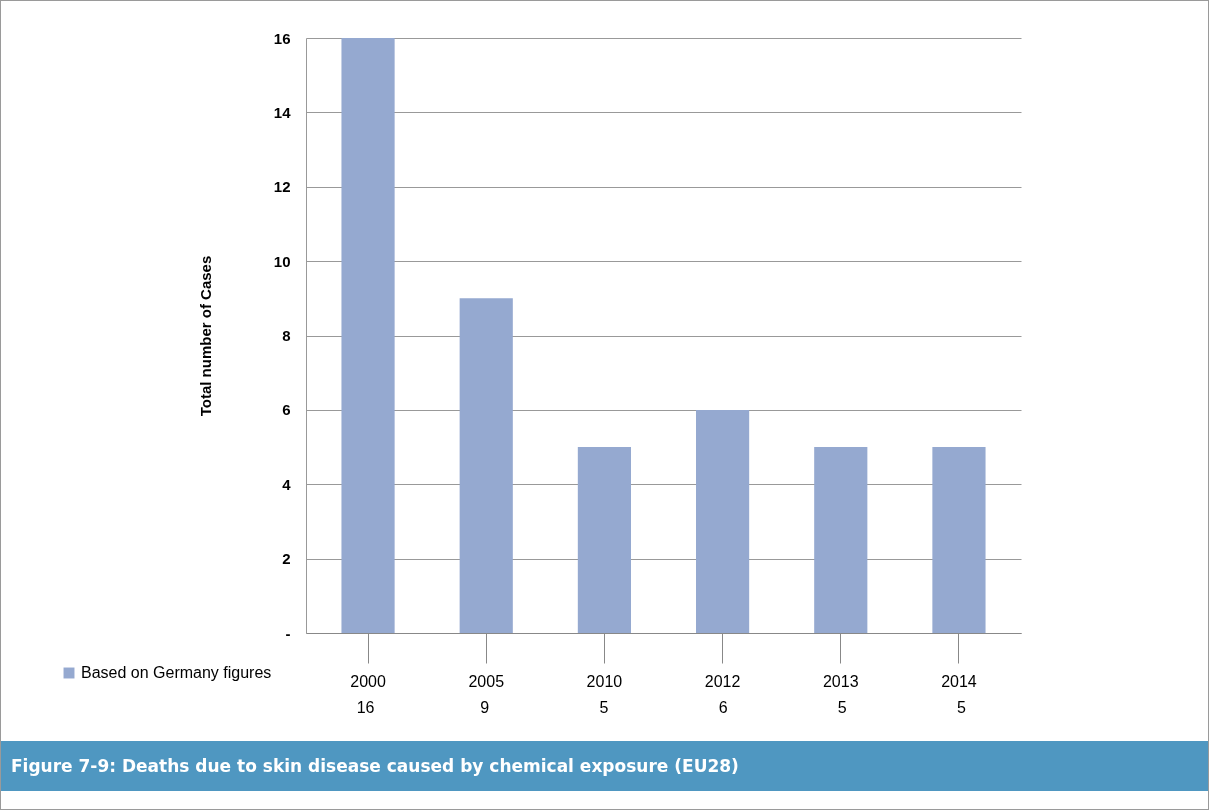 Image resolution: width=1209 pixels, height=810 pixels. I want to click on y-tick-label: 2, so click(286, 559).